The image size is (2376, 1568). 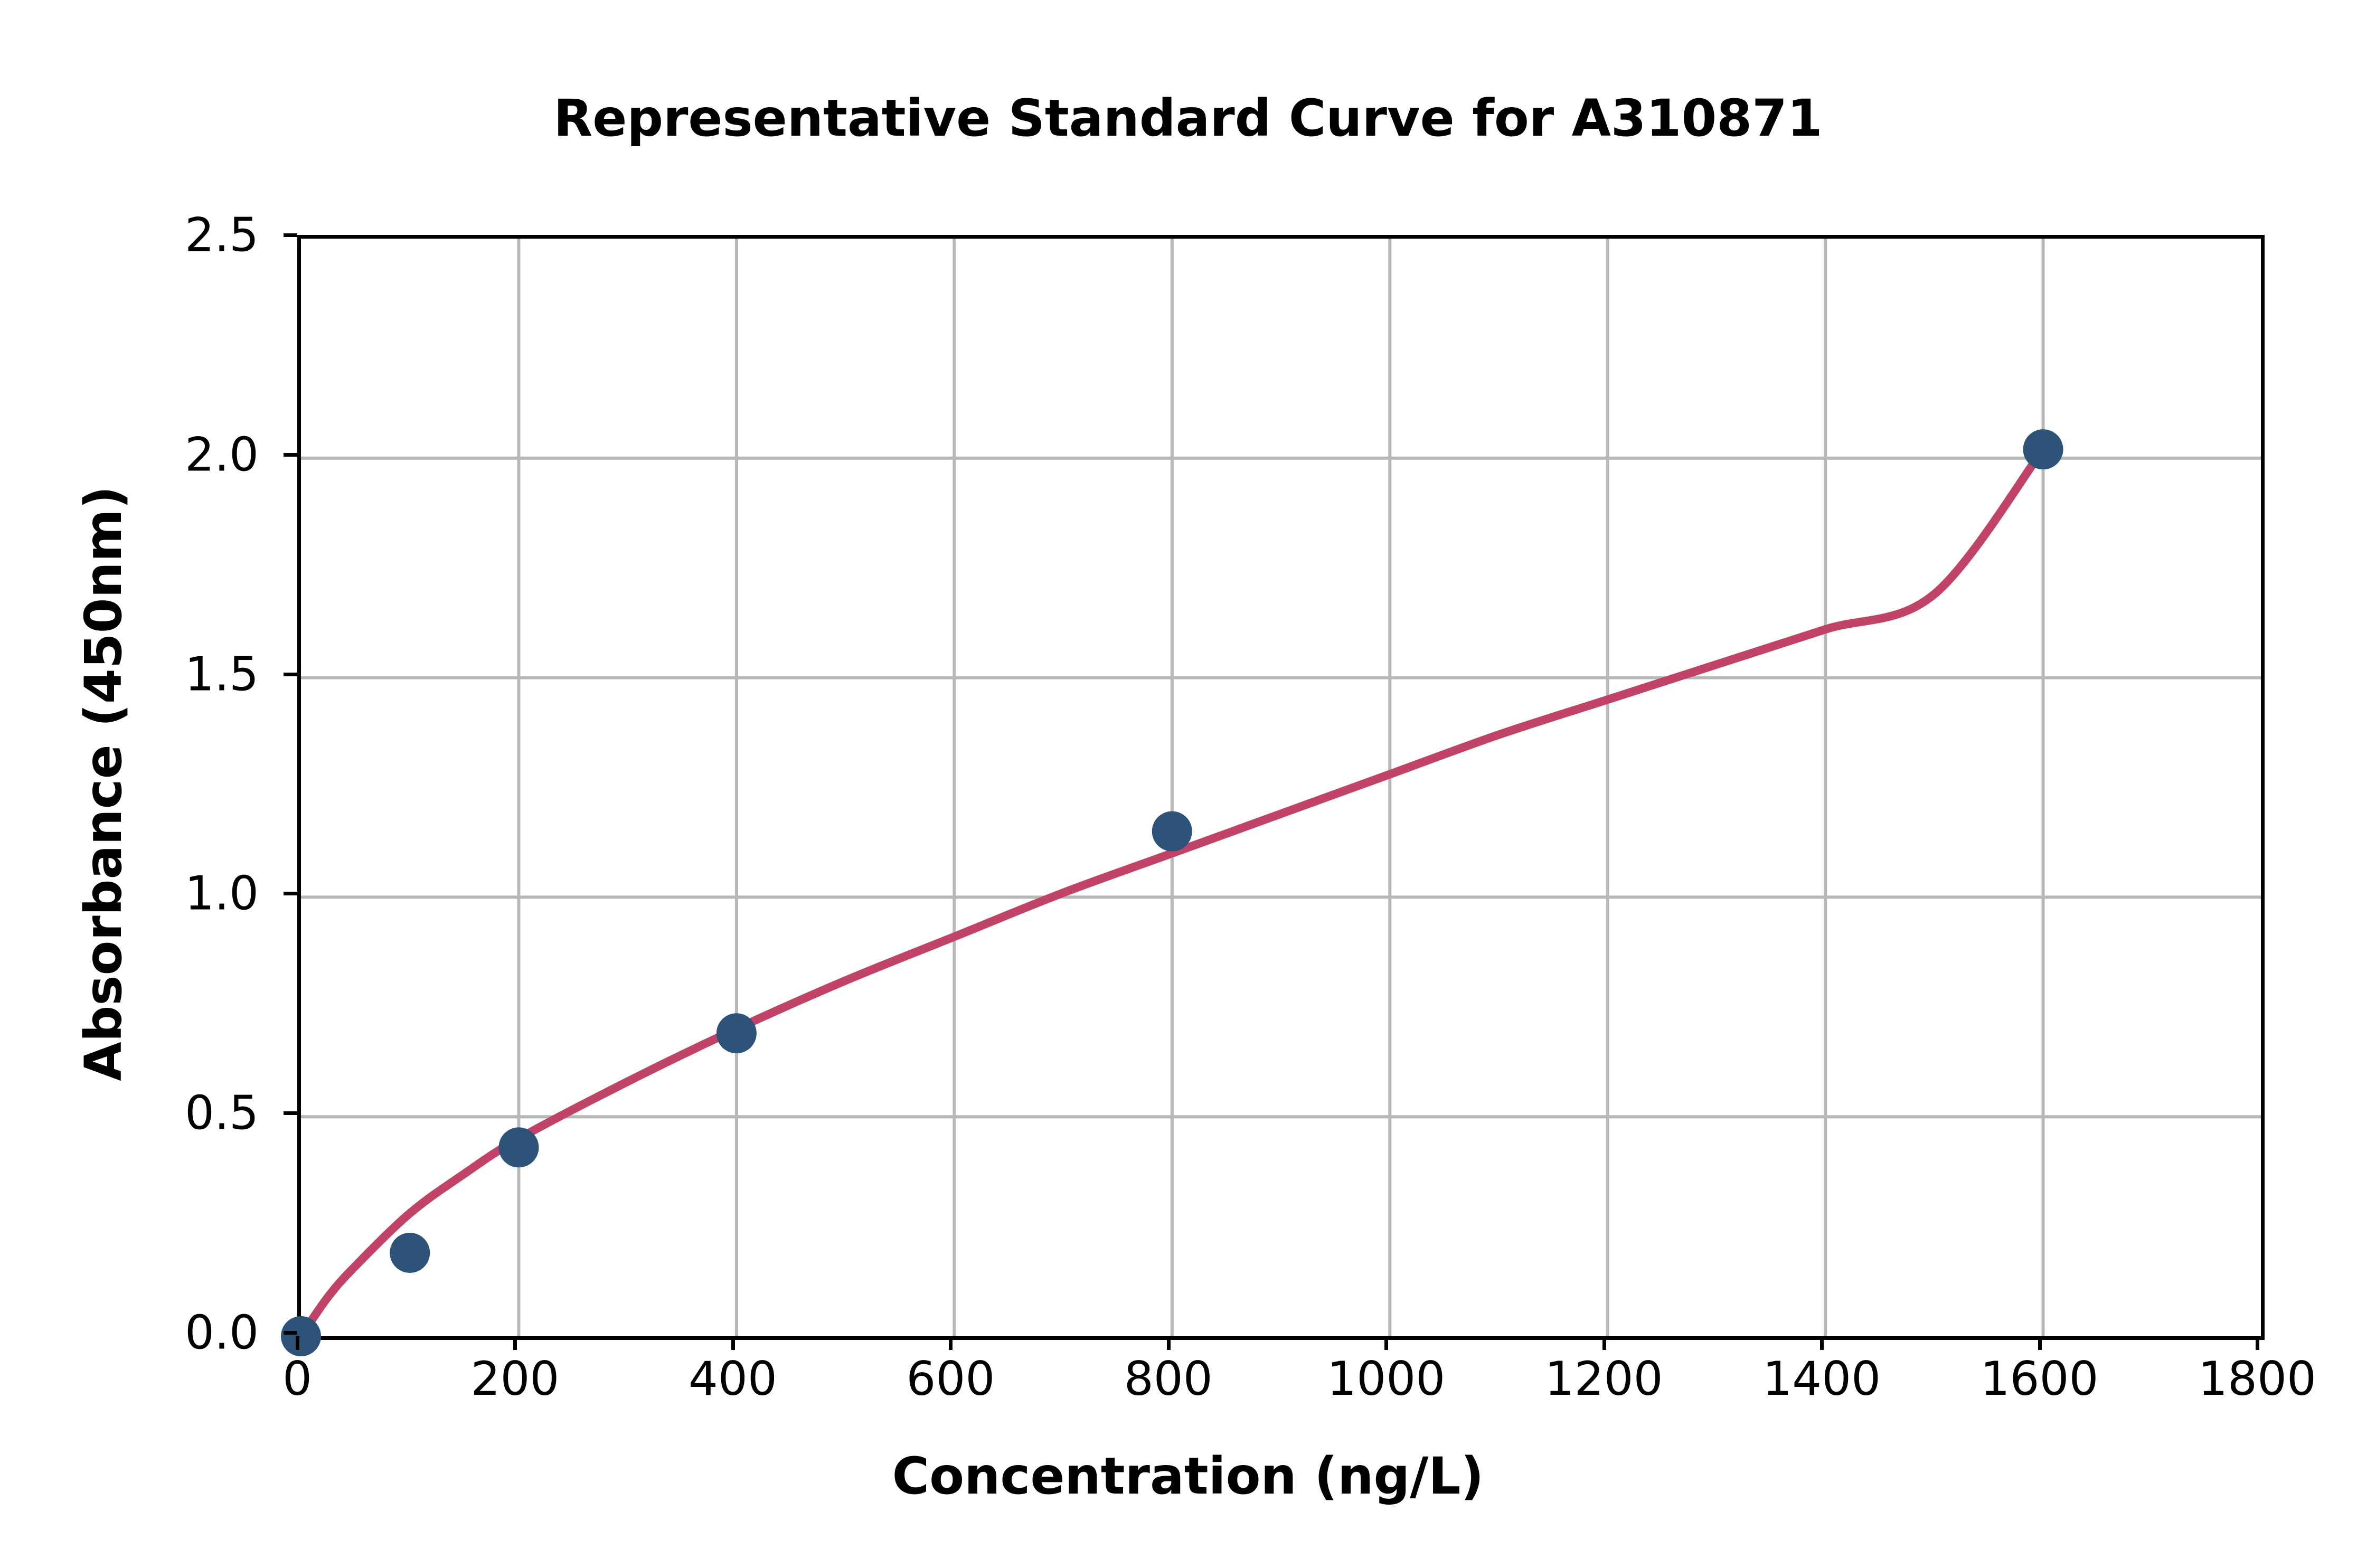 What do you see at coordinates (2040, 1379) in the screenshot?
I see `x-tick-label: 1600` at bounding box center [2040, 1379].